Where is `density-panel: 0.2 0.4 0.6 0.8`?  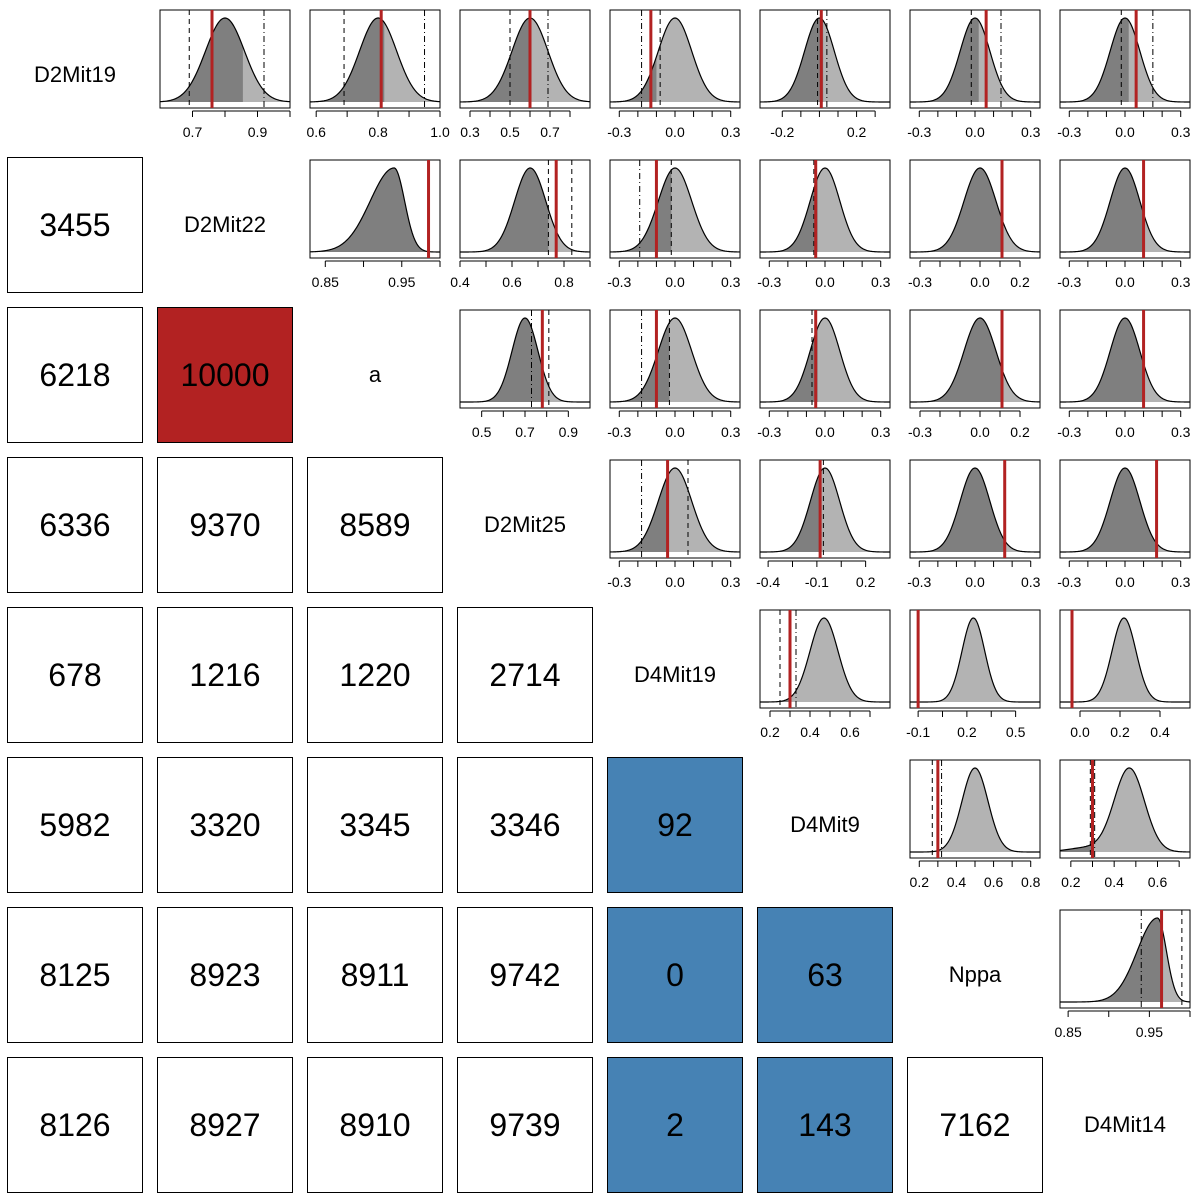 density-panel: 0.2 0.4 0.6 0.8 is located at coordinates (975, 824).